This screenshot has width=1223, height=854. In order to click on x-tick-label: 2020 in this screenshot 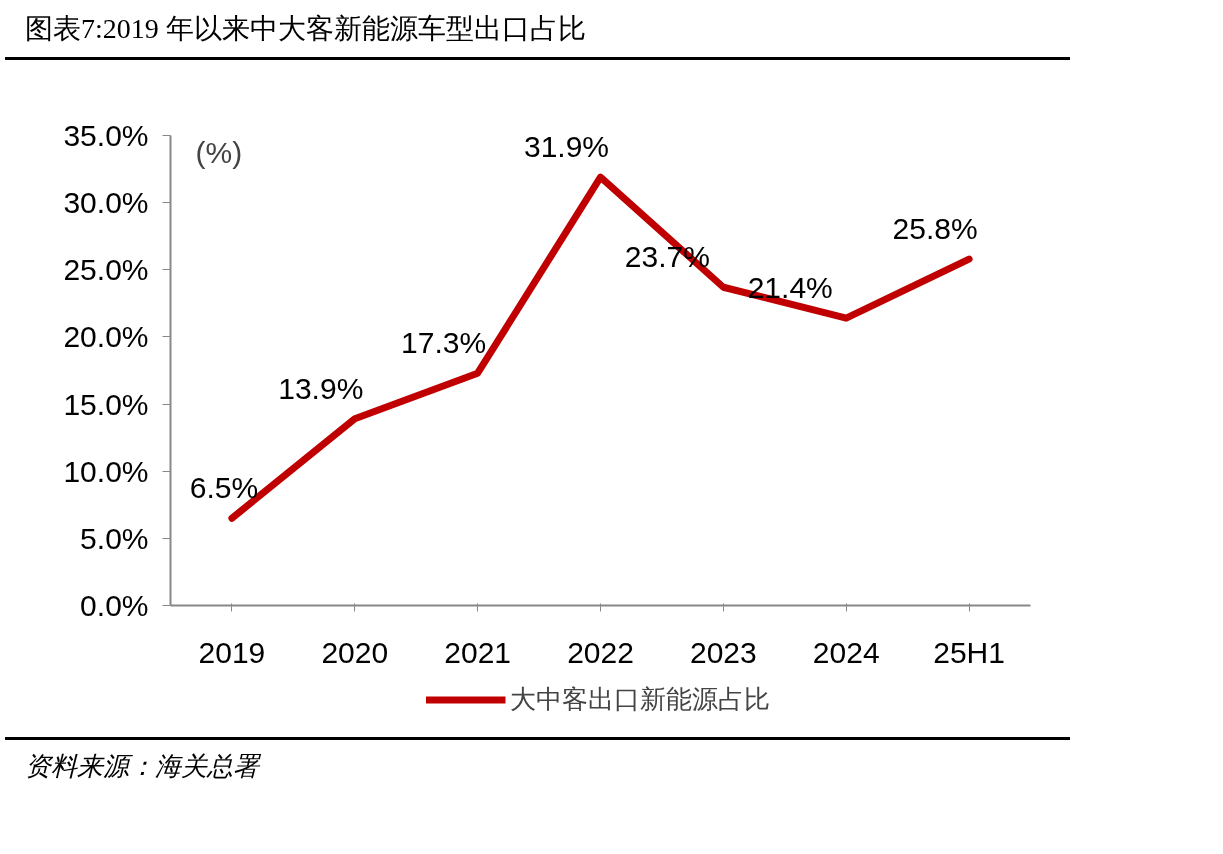, I will do `click(355, 652)`.